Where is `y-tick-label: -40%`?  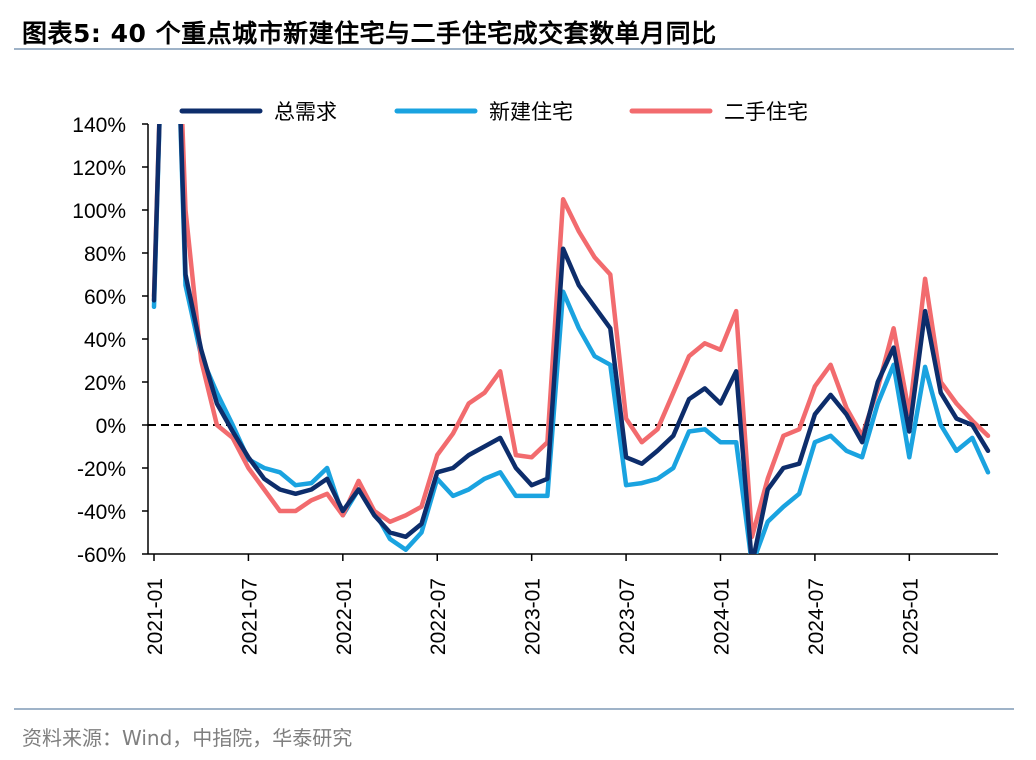
y-tick-label: -40% is located at coordinates (101, 512).